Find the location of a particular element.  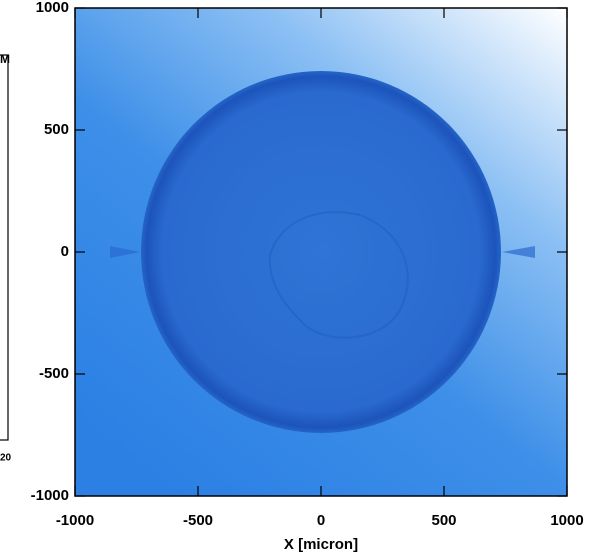

x-tick-label: -1000 is located at coordinates (75, 520).